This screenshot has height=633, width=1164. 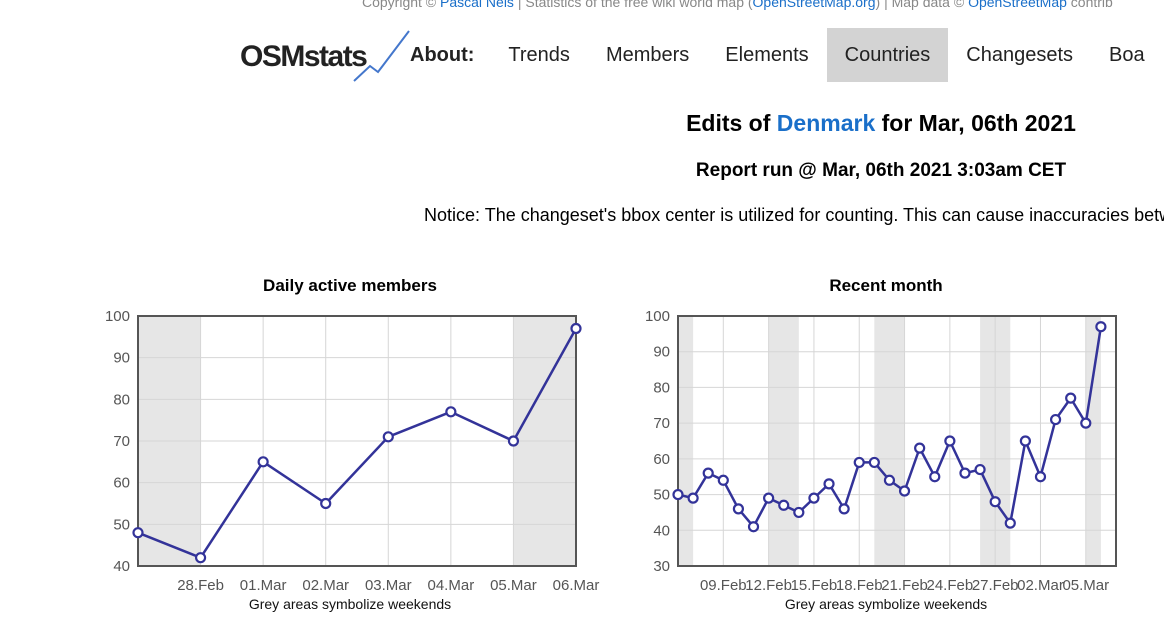 I want to click on x-tick-label: 03.Mar, so click(x=388, y=585).